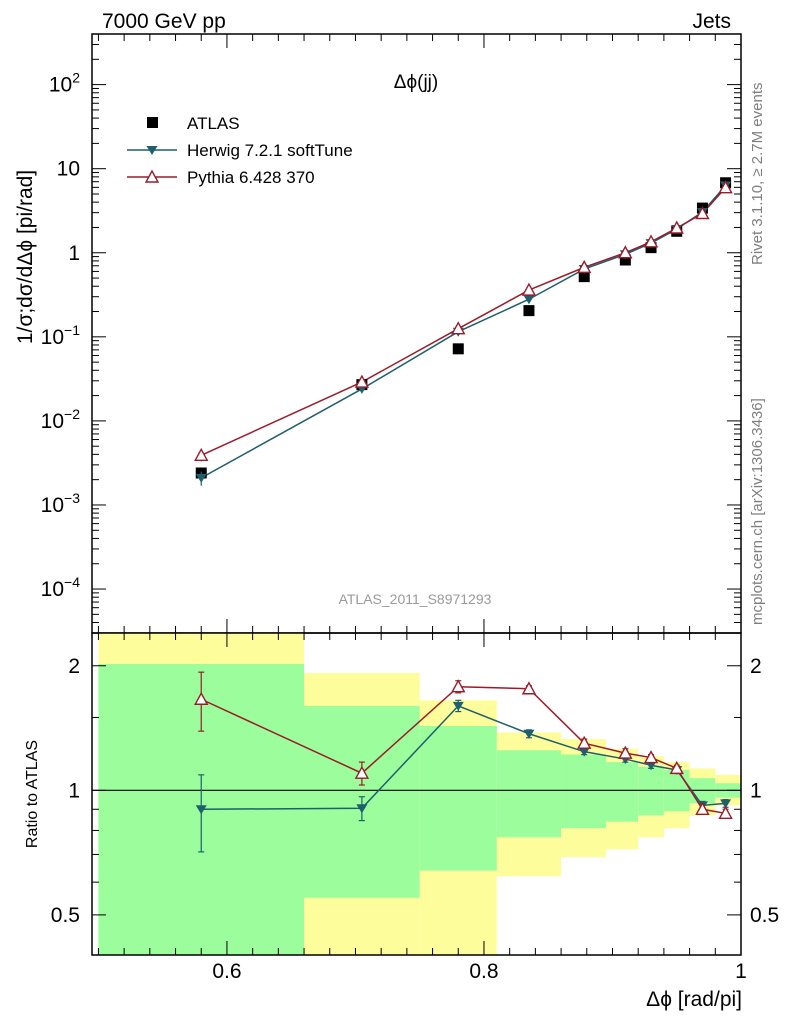  I want to click on rivet-version-label: Rivet 3.1.10, ≥ 2.7M events, so click(757, 174).